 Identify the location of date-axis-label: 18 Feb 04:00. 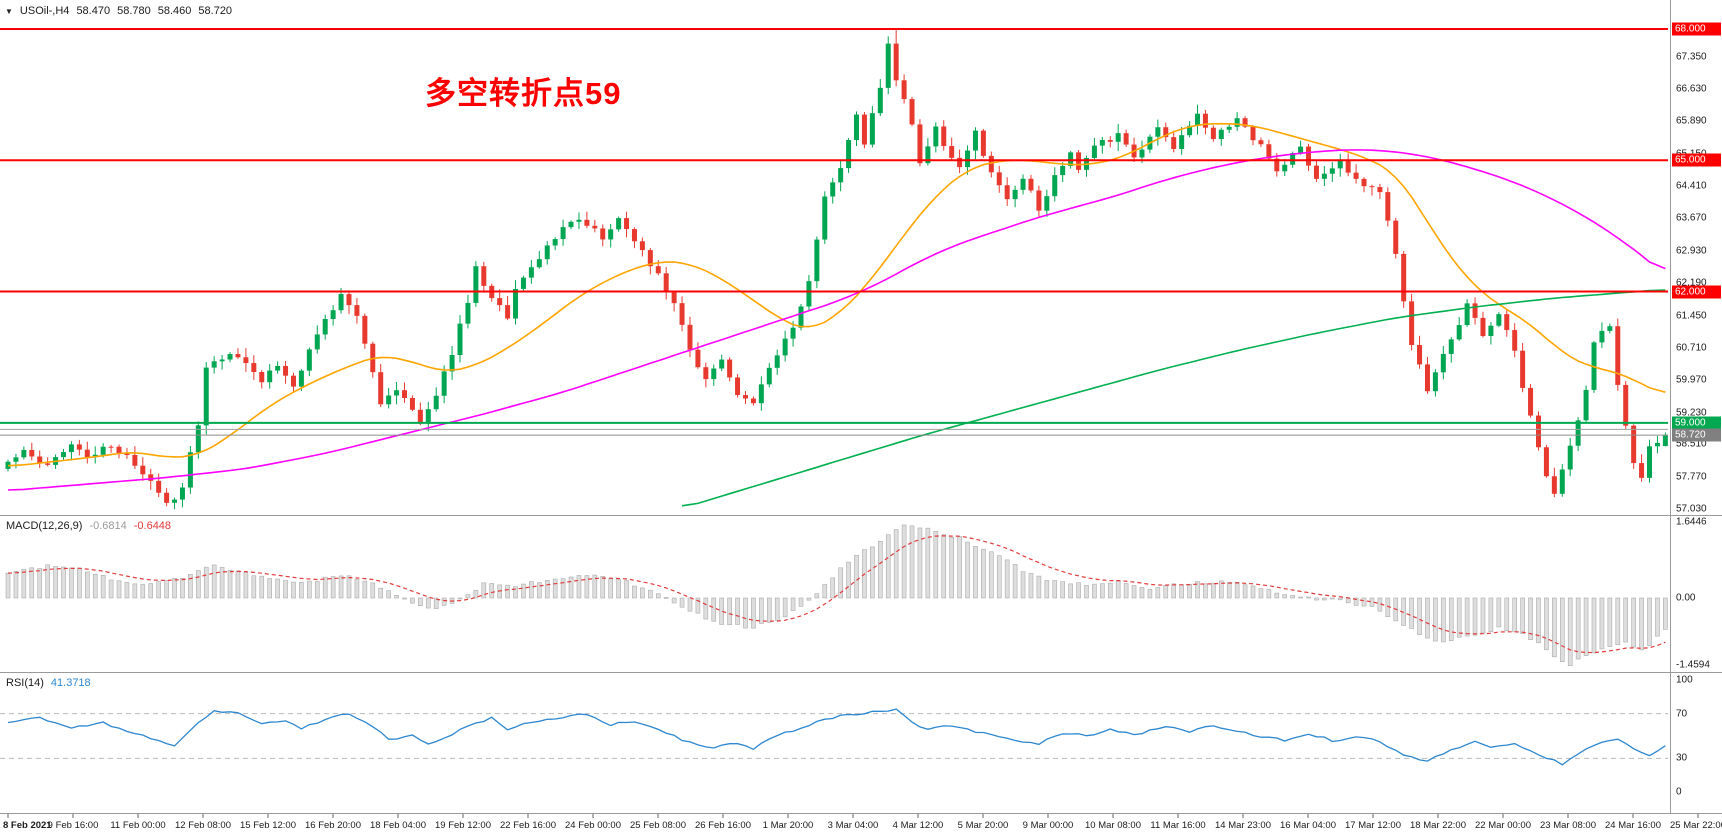
(398, 825).